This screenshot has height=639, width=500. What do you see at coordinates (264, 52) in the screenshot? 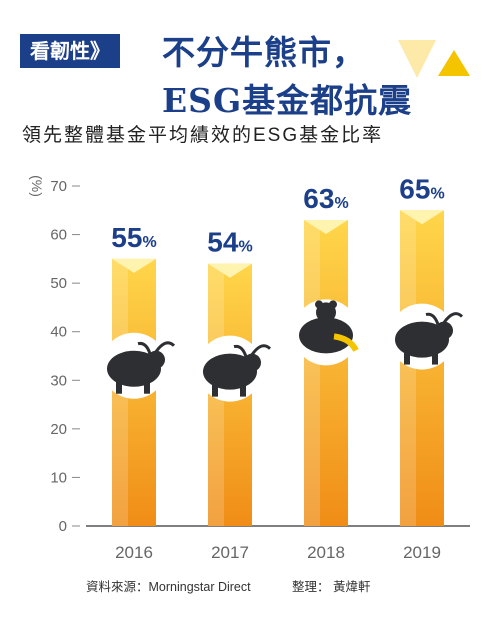
I see `headline-line-1: 不分牛熊市，` at bounding box center [264, 52].